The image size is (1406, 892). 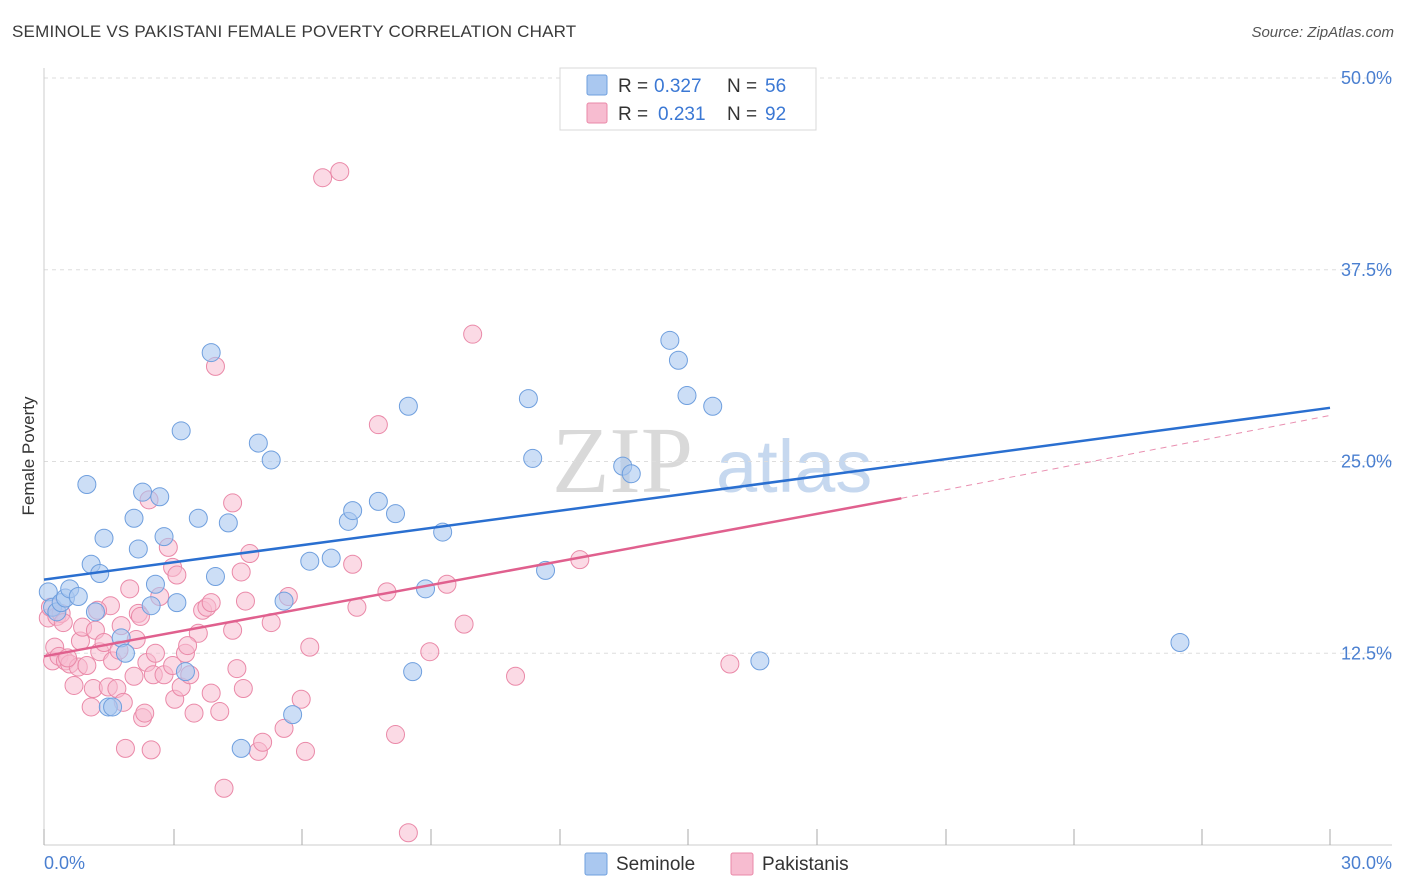 What do you see at coordinates (64, 863) in the screenshot?
I see `x-tick-label-min: 0.0%` at bounding box center [64, 863].